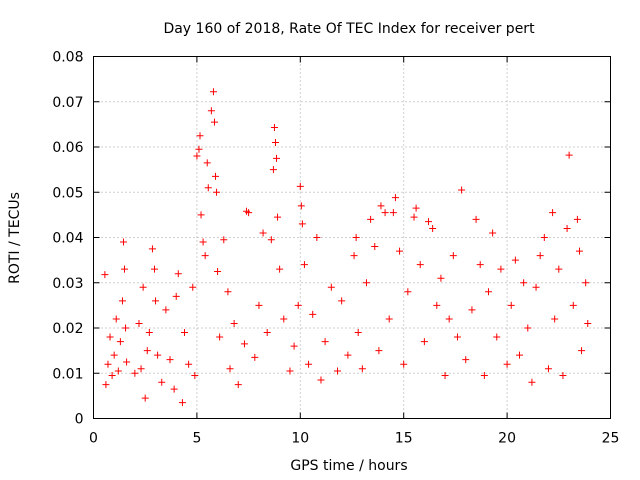 The width and height of the screenshot is (640, 480). Describe the element at coordinates (196, 439) in the screenshot. I see `x-tick-label: 5` at that location.